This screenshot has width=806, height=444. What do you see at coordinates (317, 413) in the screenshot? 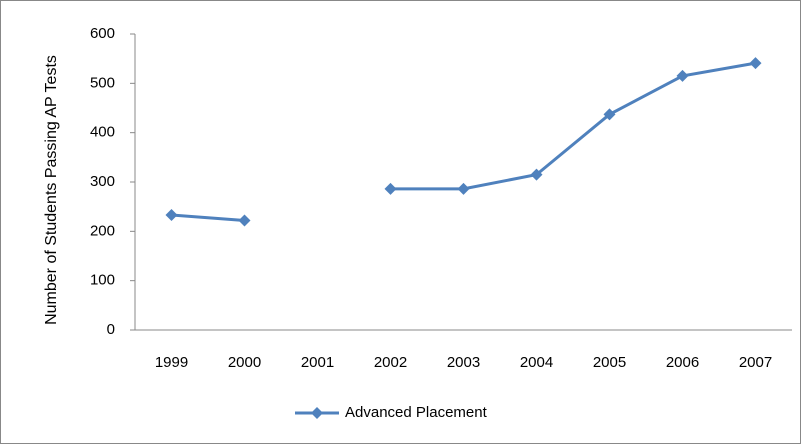
I see `legend-marker` at bounding box center [317, 413].